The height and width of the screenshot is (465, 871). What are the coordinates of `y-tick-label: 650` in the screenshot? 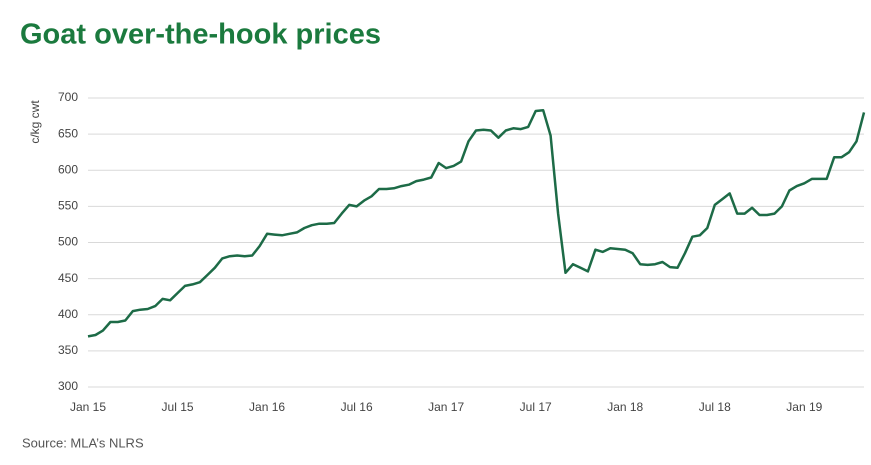 It's located at (68, 133).